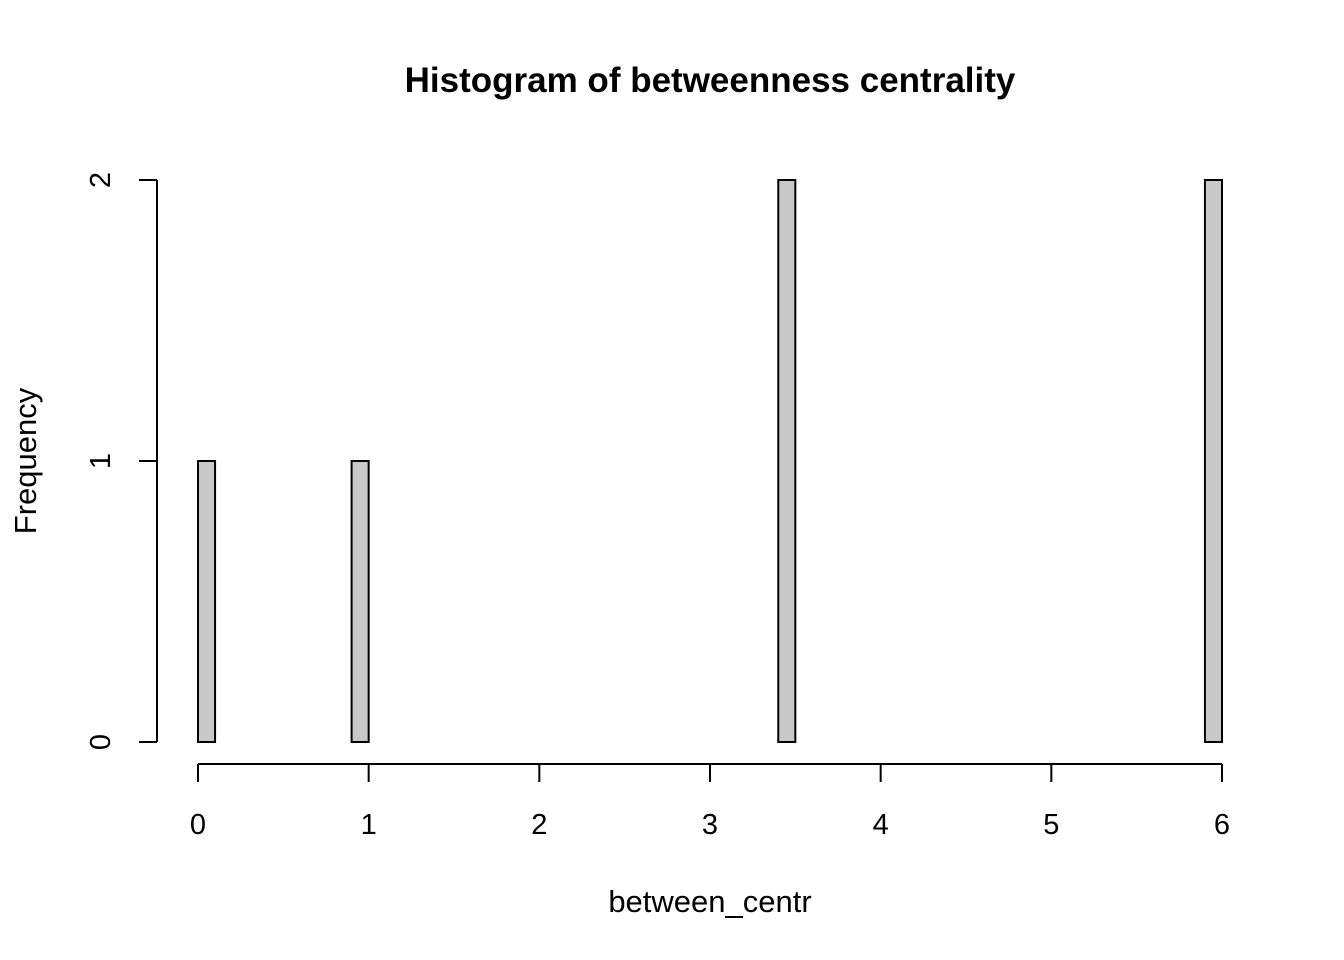 The height and width of the screenshot is (960, 1344). What do you see at coordinates (369, 825) in the screenshot?
I see `x-tick-label: 1` at bounding box center [369, 825].